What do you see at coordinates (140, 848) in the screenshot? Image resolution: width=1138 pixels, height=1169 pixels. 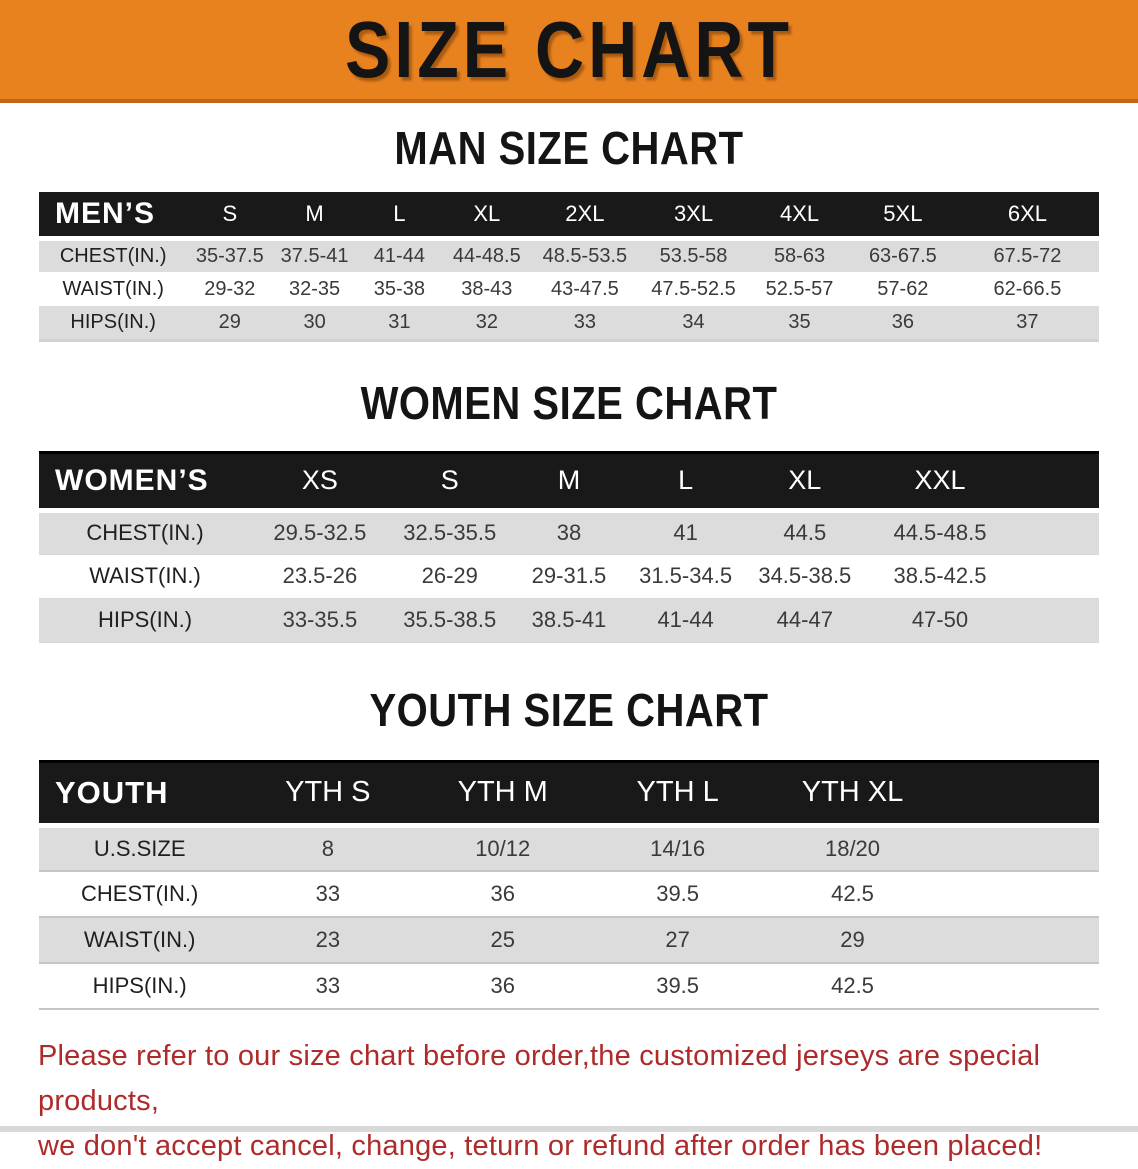 I see `row-label: U.S.SIZE` at bounding box center [140, 848].